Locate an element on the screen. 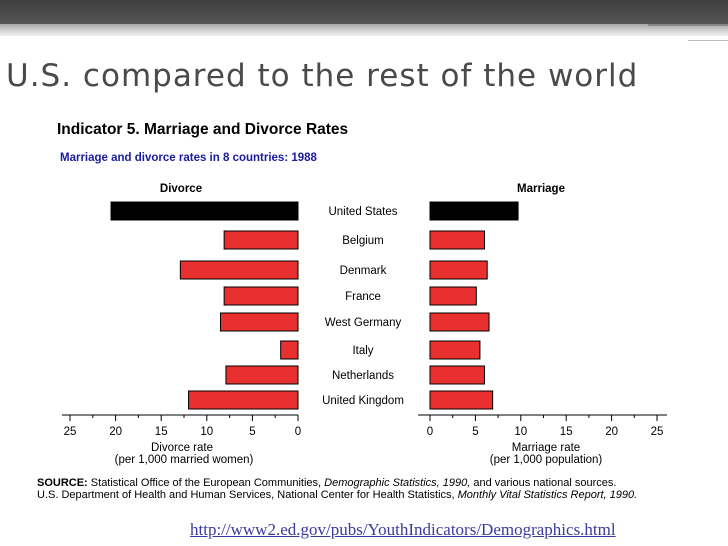 The image size is (728, 546). divorce-tick-label: 0 is located at coordinates (298, 432).